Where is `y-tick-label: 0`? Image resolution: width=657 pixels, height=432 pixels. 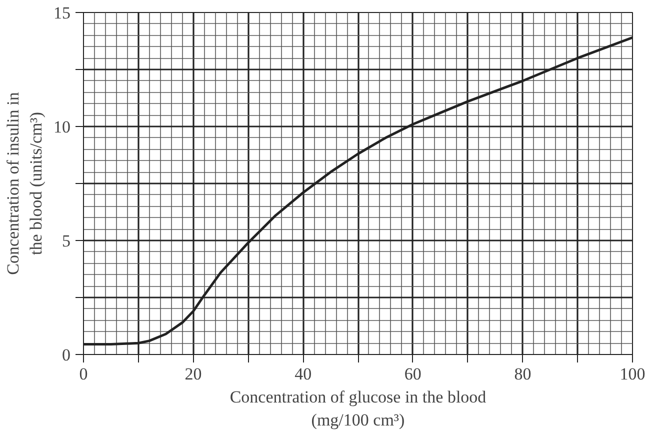 y-tick-label: 0 is located at coordinates (66, 355).